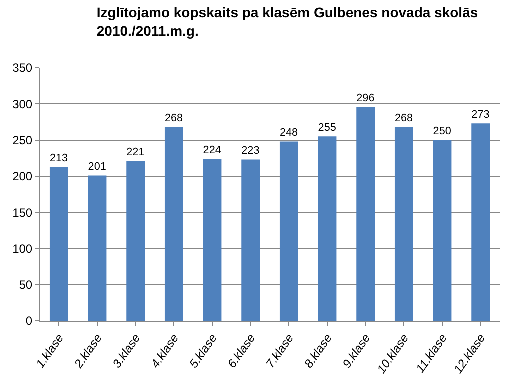 This screenshot has height=391, width=510. Describe the element at coordinates (22, 104) in the screenshot. I see `y-tick-label: 300` at that location.